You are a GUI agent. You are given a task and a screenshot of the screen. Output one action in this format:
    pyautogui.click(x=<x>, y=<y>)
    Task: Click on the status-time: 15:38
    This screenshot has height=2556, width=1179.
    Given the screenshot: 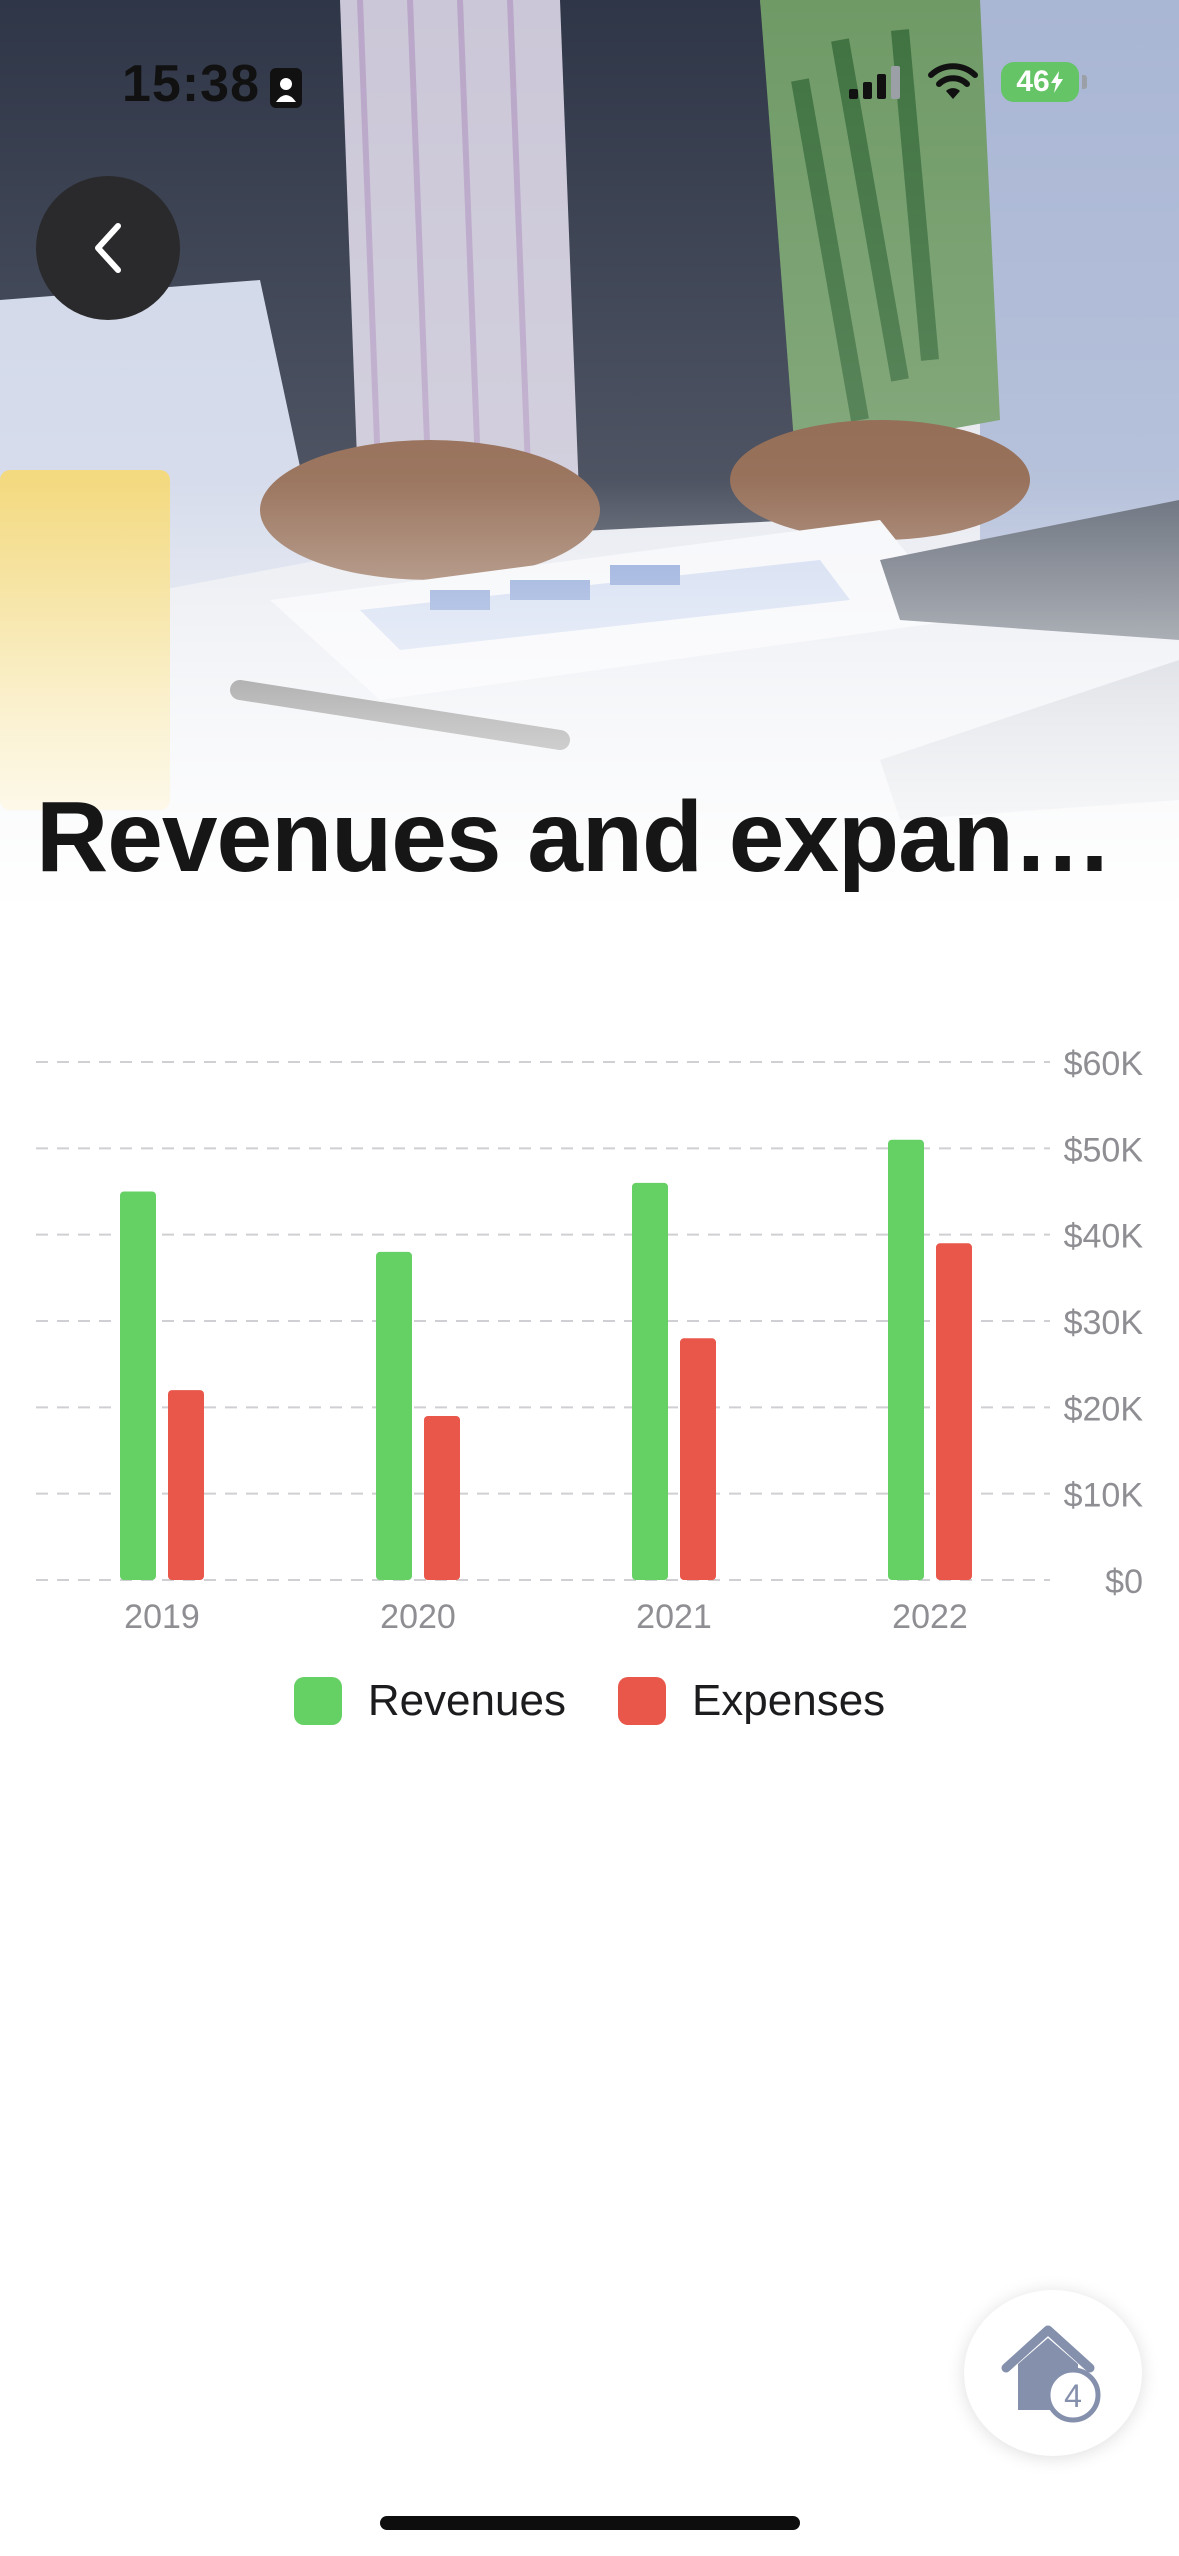 What is the action you would take?
    pyautogui.click(x=191, y=84)
    